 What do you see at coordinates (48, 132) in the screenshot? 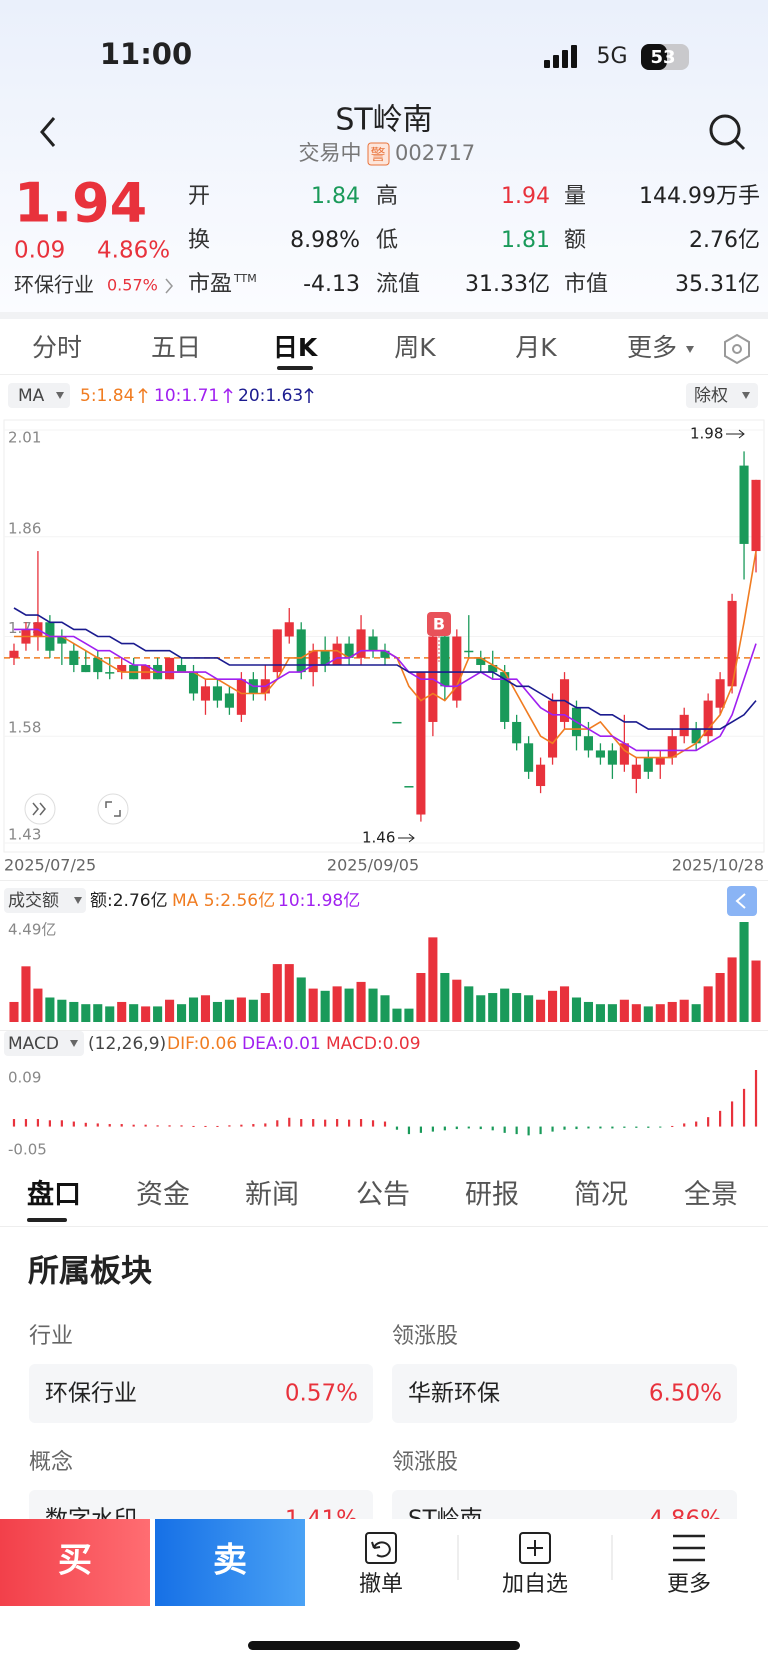
I see `back-button` at bounding box center [48, 132].